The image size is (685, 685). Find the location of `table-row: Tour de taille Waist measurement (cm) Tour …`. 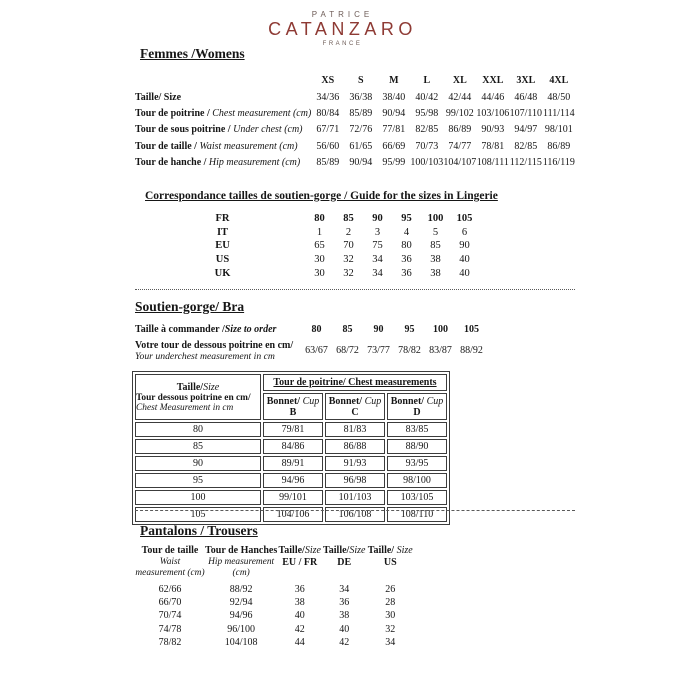

table-row: Tour de taille Waist measurement (cm) Tour … is located at coordinates (274, 564).